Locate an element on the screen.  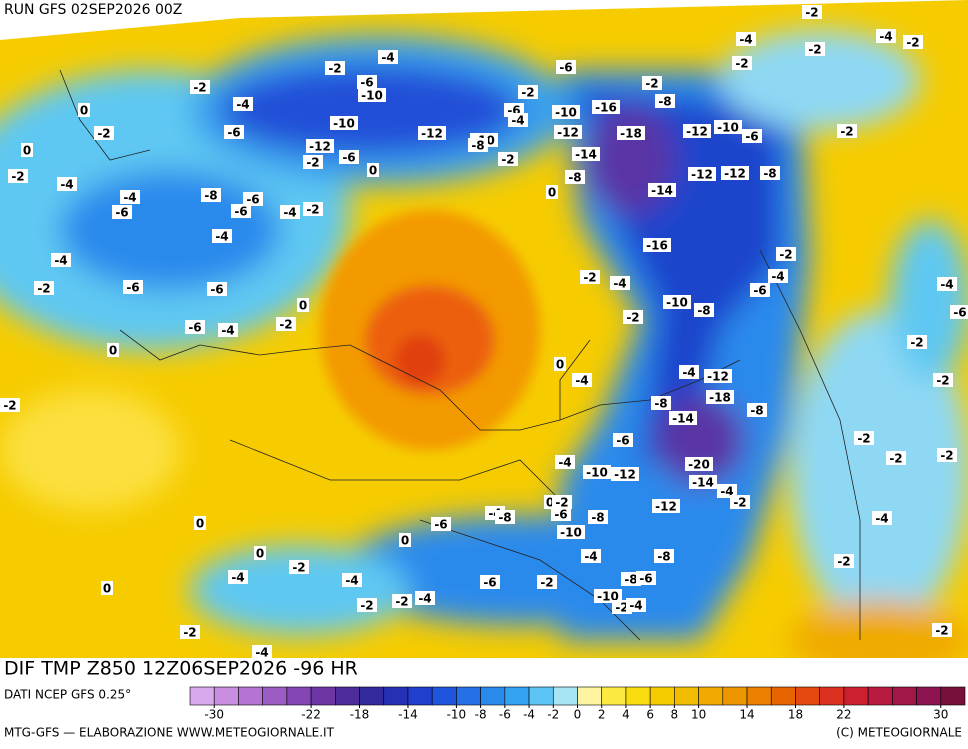
colorbar-tick-label: 10 is located at coordinates (698, 715).